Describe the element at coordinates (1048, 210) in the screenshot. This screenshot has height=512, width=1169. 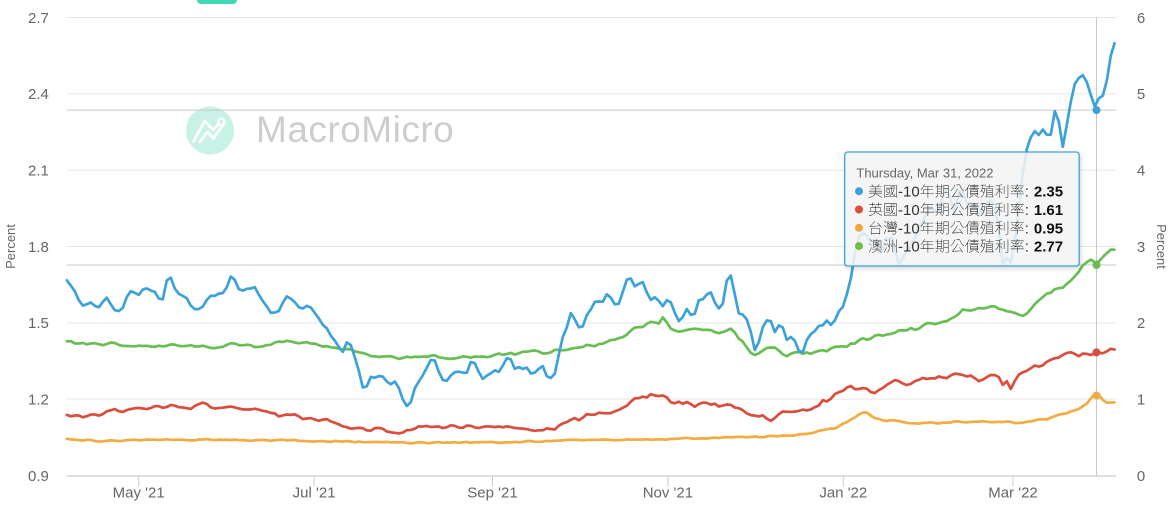
I see `svg-text: 1.61` at that location.